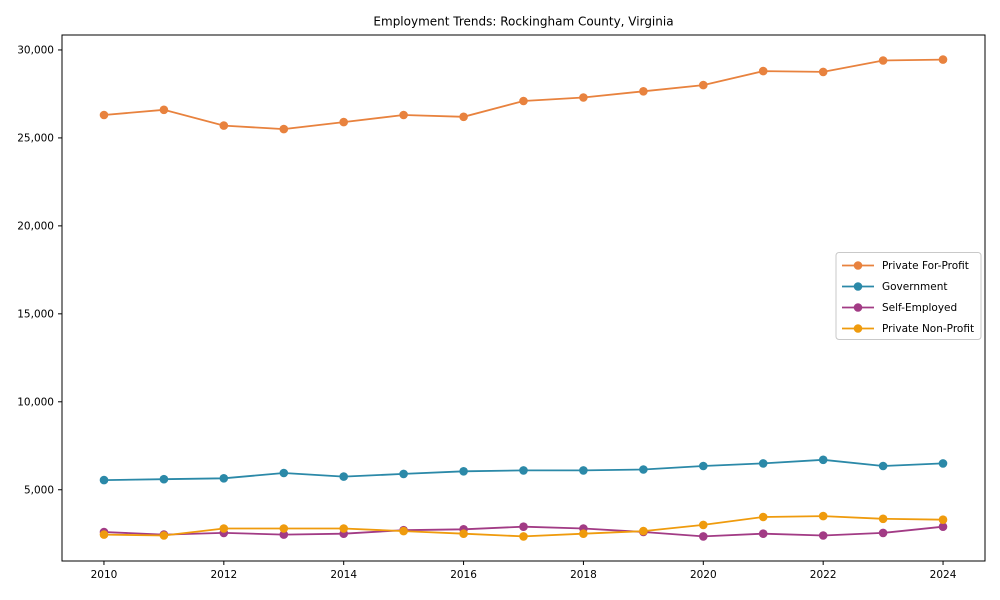  I want to click on x-axis-tick-label: 2016, so click(463, 575).